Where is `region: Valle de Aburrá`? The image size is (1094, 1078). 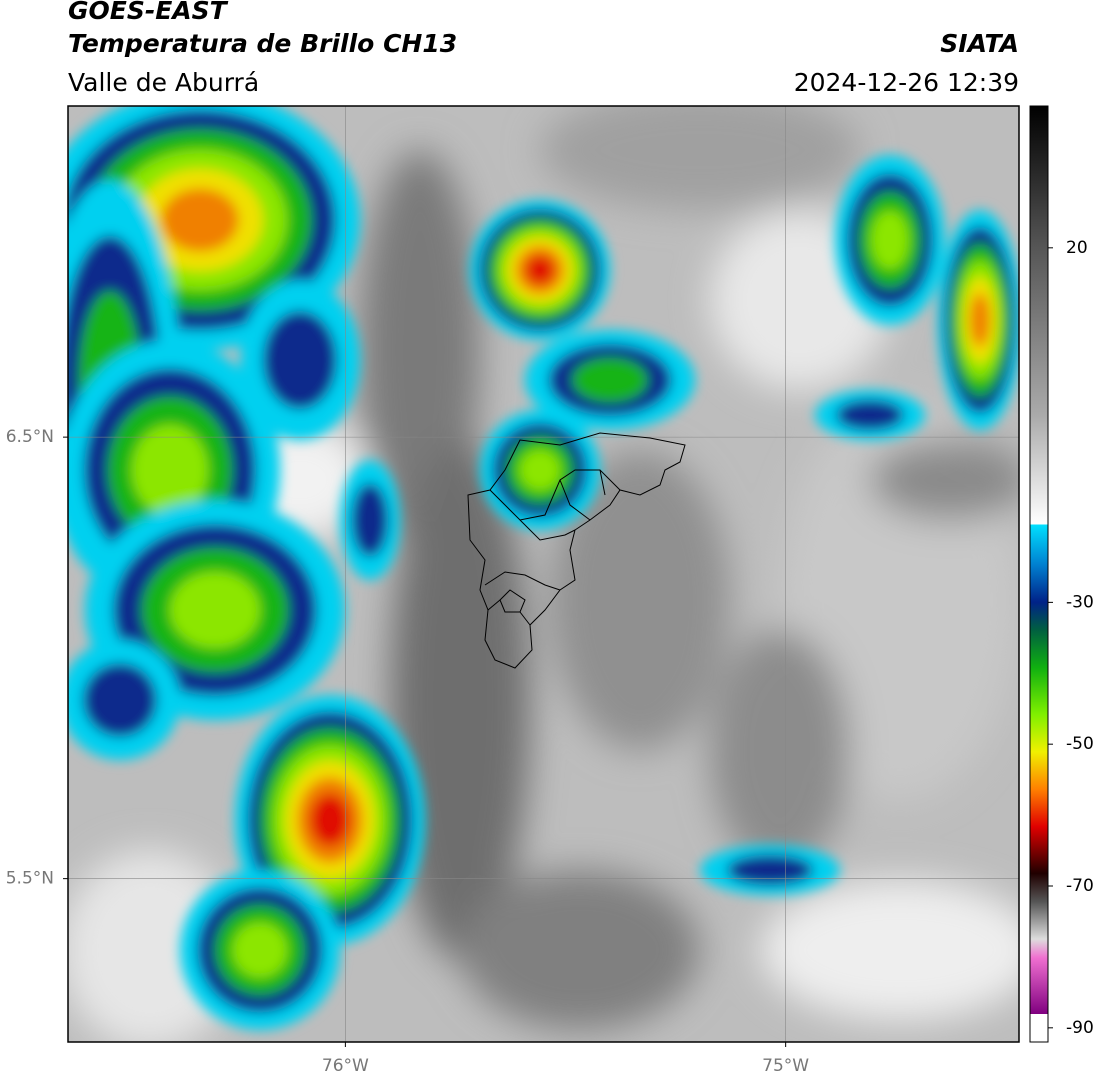 region: Valle de Aburrá is located at coordinates (163, 82).